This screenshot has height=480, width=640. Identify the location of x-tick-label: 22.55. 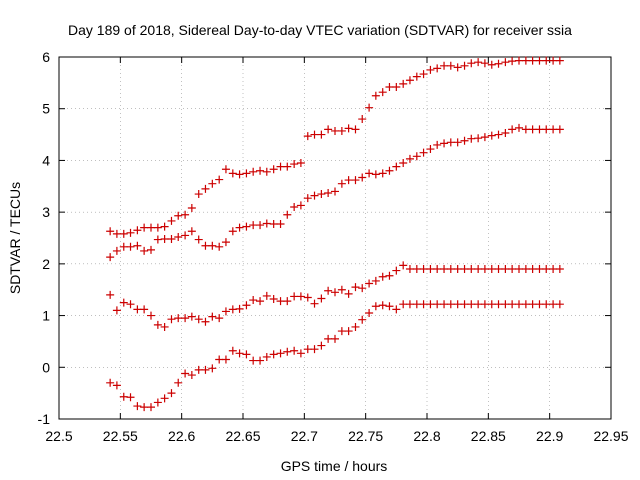
(120, 436).